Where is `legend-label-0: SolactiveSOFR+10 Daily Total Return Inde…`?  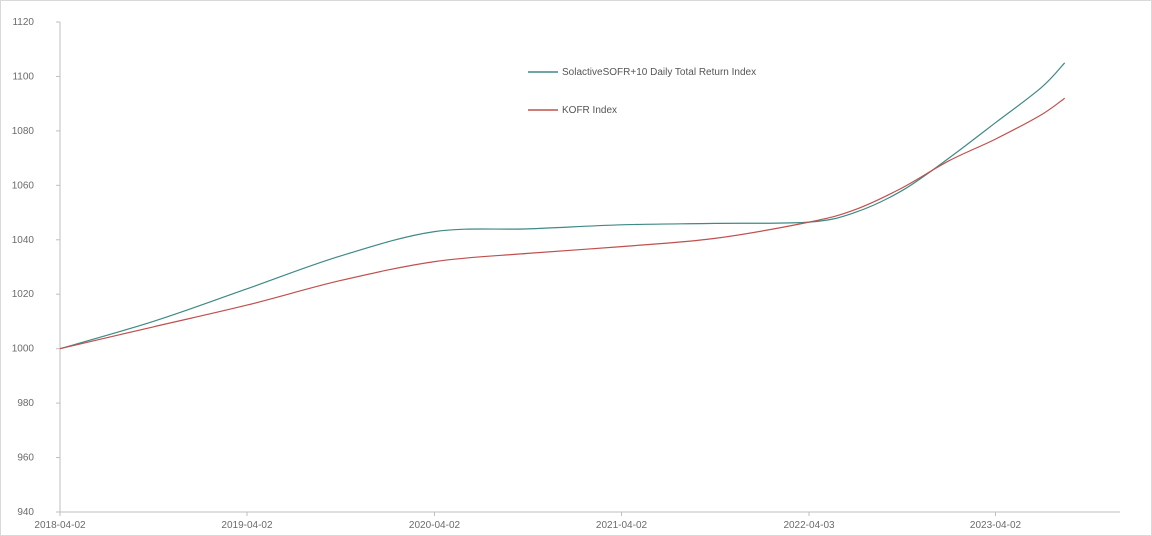 legend-label-0: SolactiveSOFR+10 Daily Total Return Inde… is located at coordinates (659, 72).